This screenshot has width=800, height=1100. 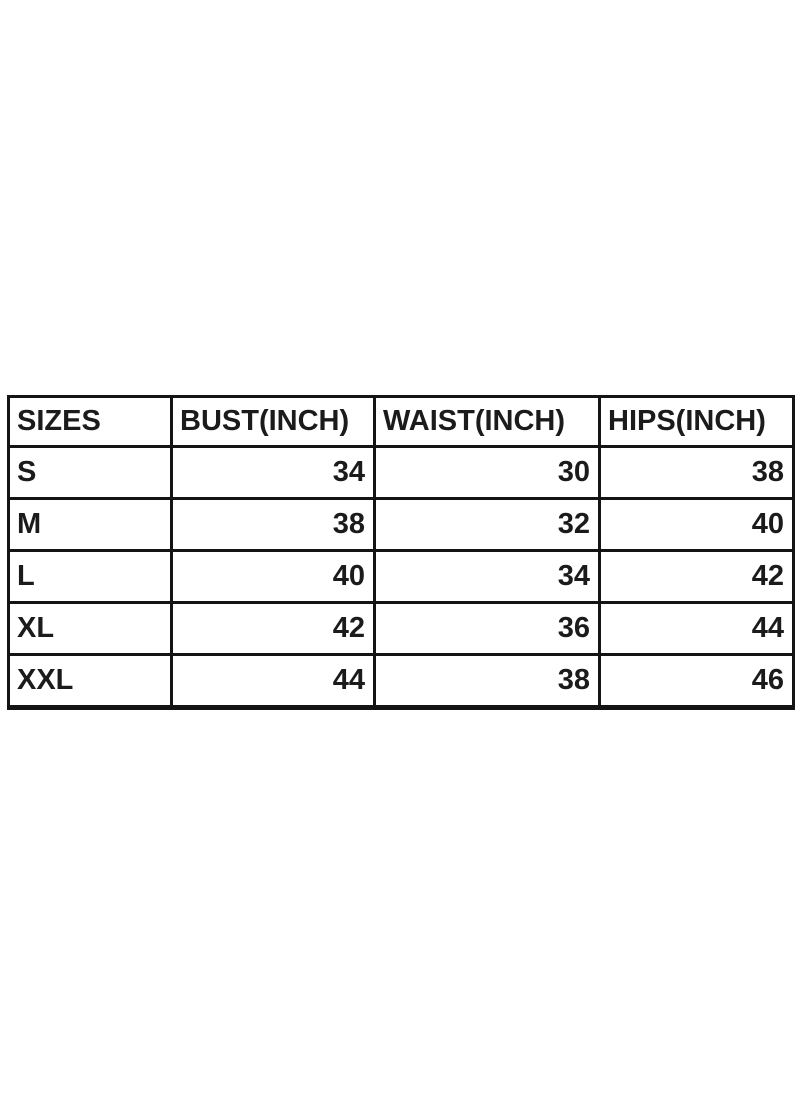 What do you see at coordinates (696, 472) in the screenshot?
I see `hips-cell: 38` at bounding box center [696, 472].